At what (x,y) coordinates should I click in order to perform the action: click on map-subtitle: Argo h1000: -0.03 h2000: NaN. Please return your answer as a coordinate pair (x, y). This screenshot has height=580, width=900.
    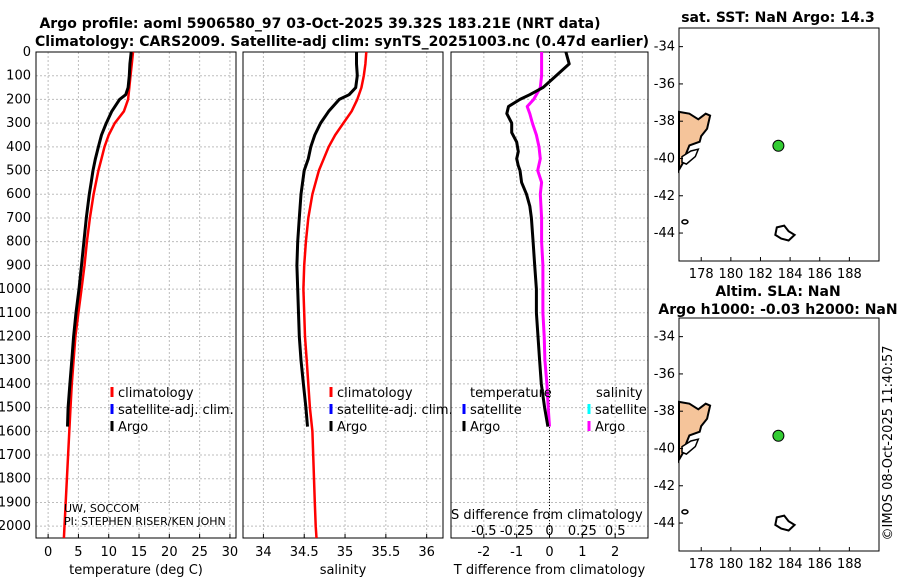
    Looking at the image, I should click on (777, 310).